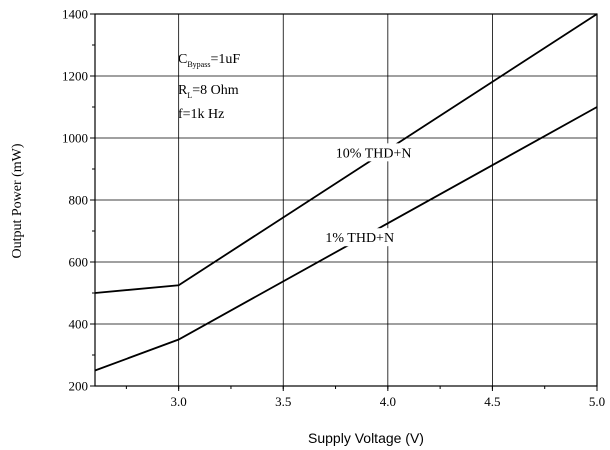  Describe the element at coordinates (179, 401) in the screenshot. I see `x-tick-label: 3.0` at that location.